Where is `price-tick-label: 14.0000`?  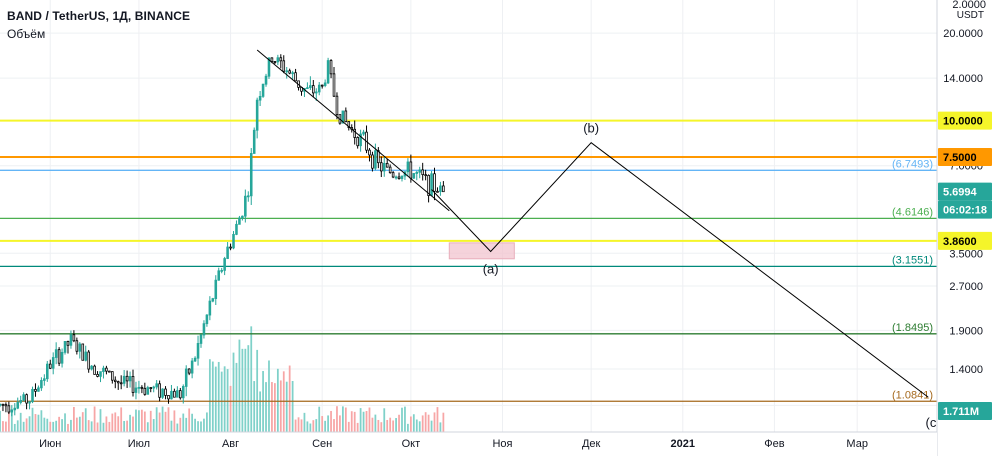 price-tick-label: 14.0000 is located at coordinates (963, 79).